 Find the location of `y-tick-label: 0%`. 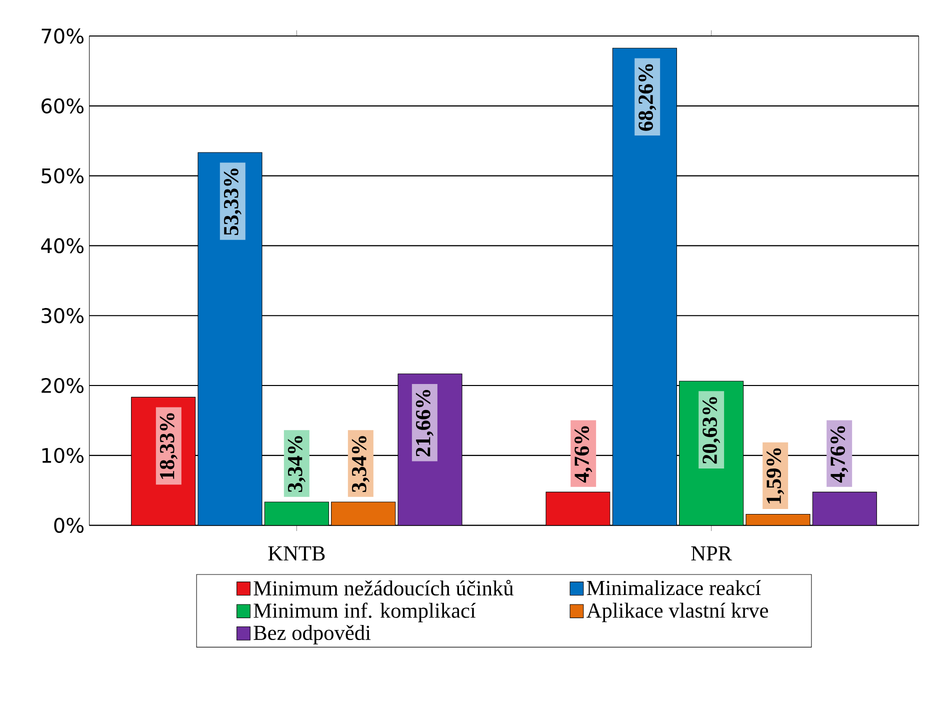

y-tick-label: 0% is located at coordinates (69, 525).